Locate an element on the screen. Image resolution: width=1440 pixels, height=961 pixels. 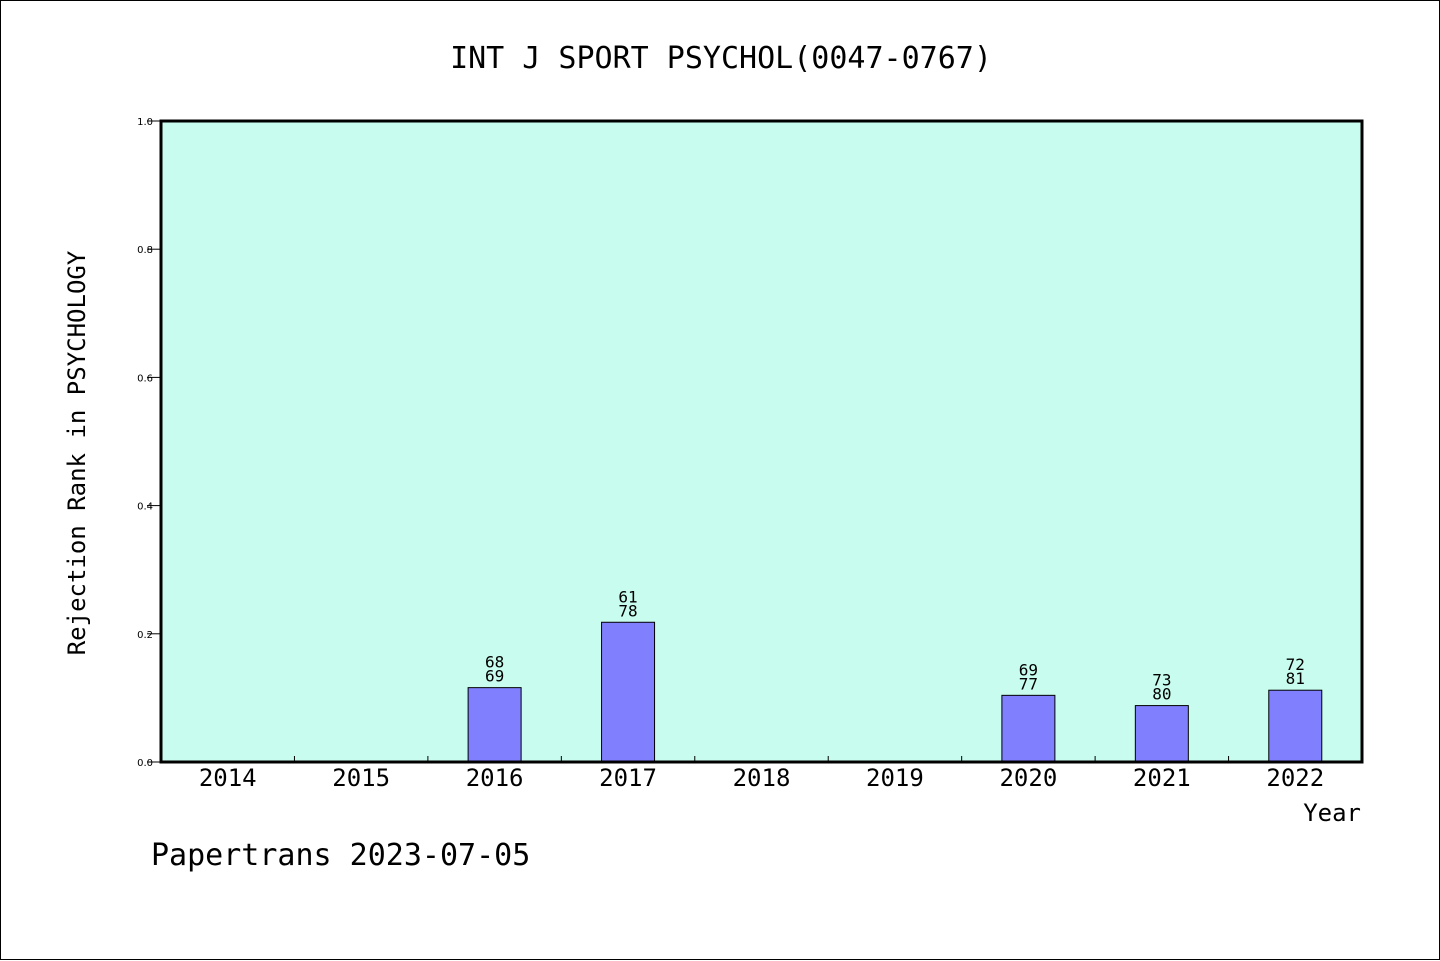
x-tick-label: 2018 is located at coordinates (762, 778).